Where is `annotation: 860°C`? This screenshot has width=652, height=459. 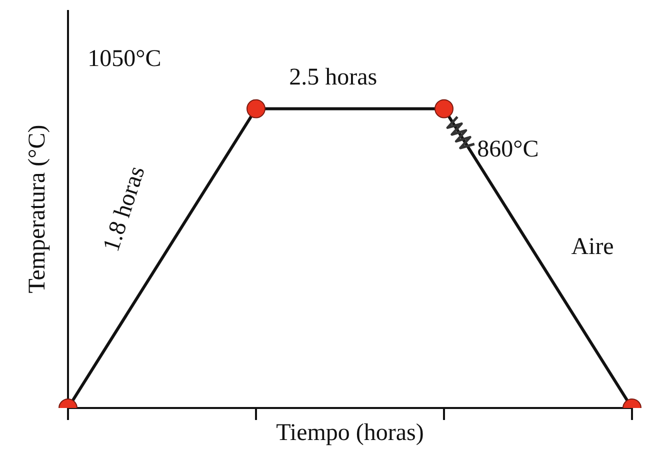
annotation: 860°C is located at coordinates (508, 149).